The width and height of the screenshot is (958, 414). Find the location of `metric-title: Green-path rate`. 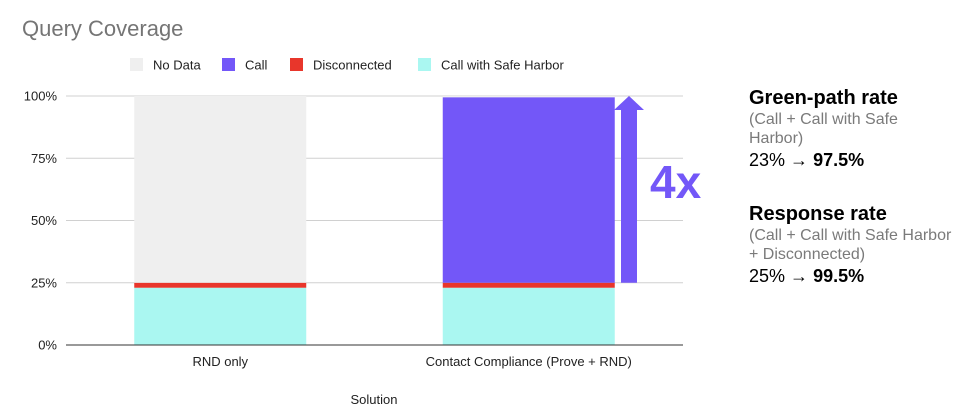

metric-title: Green-path rate is located at coordinates (823, 98).